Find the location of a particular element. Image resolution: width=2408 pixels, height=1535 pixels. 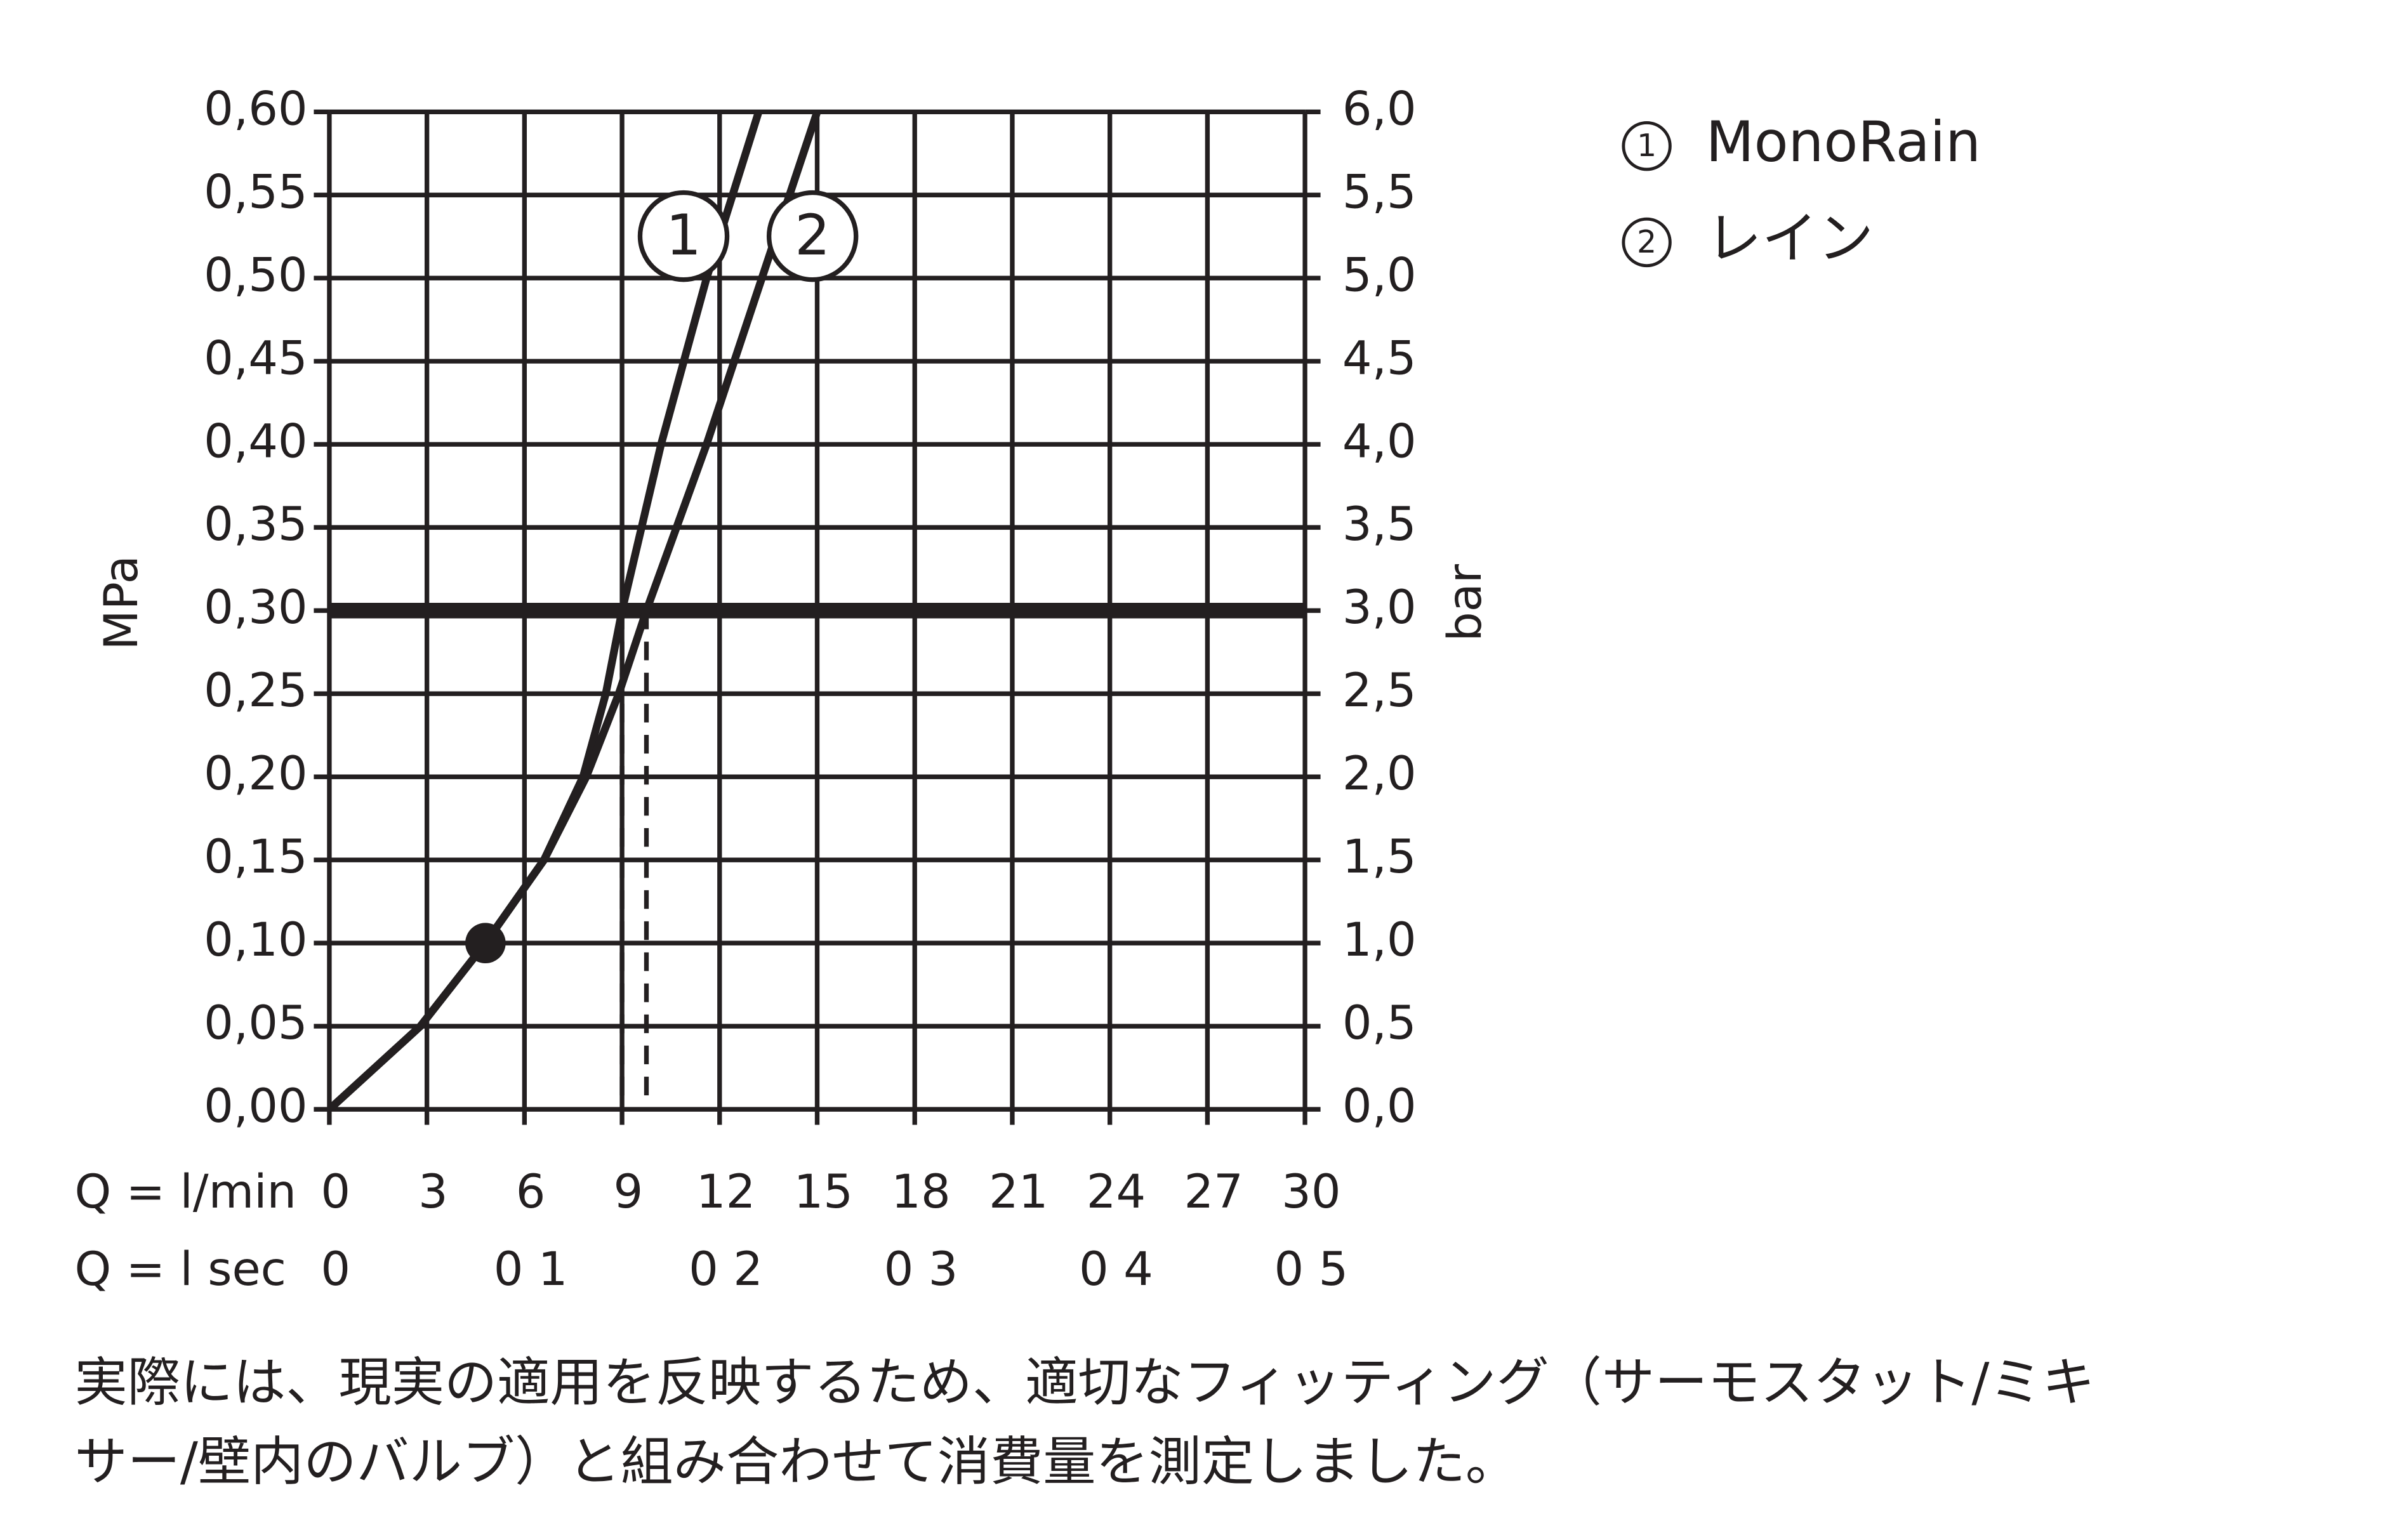

y2-tick-label: 3,5 is located at coordinates (1379, 524).